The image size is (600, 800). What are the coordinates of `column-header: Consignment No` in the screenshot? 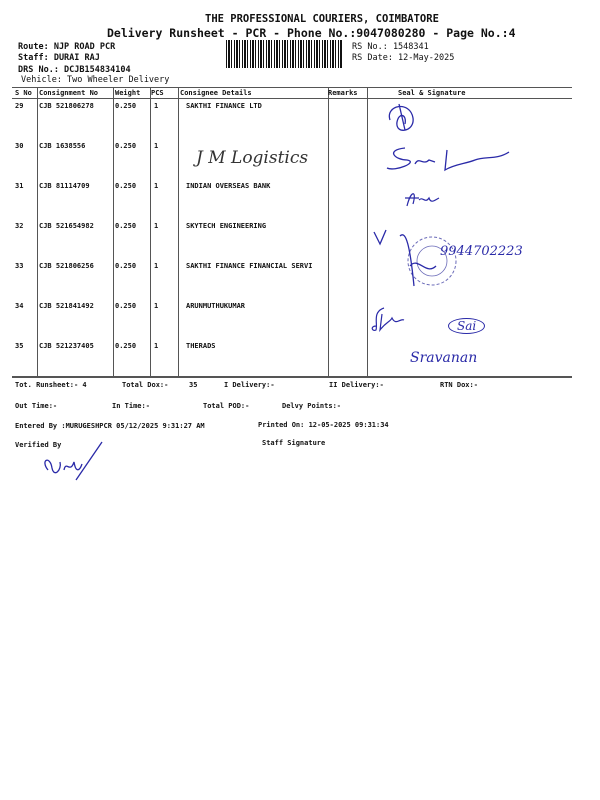 It's located at (69, 93).